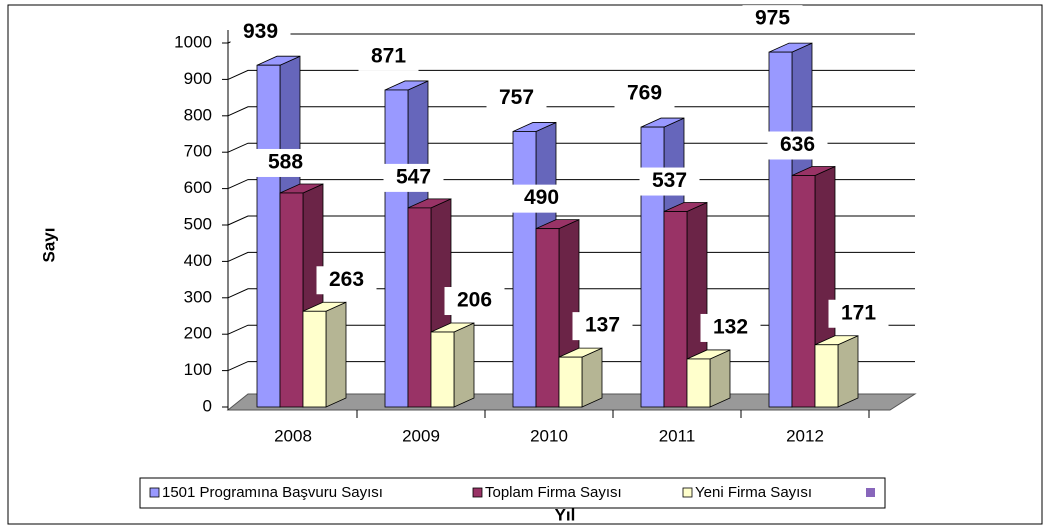 The image size is (1052, 532). What do you see at coordinates (198, 296) in the screenshot?
I see `y-tick-label: 300` at bounding box center [198, 296].